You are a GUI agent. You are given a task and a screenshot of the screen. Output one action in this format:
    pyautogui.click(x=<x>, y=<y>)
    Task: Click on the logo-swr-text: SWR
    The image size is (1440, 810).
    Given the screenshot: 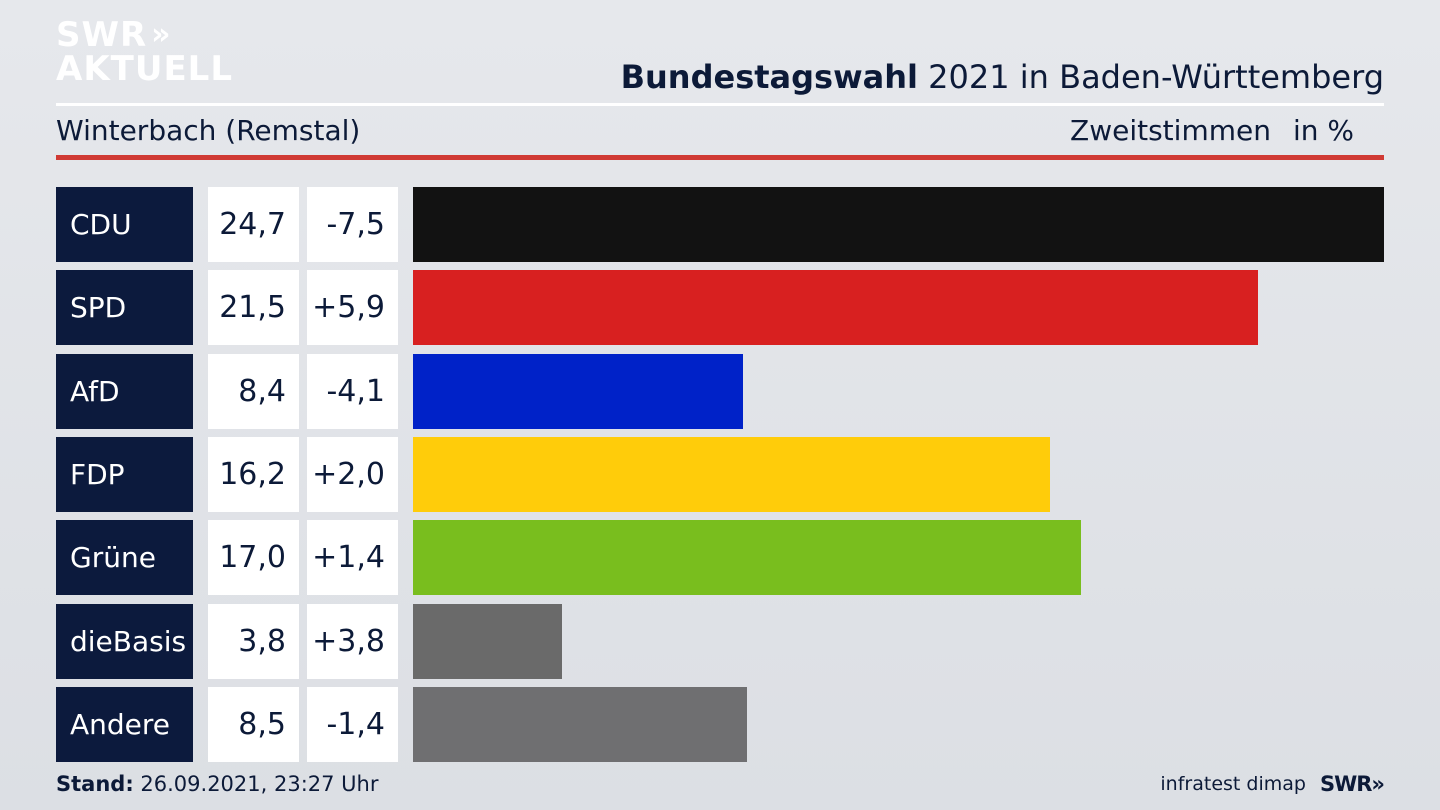 What is the action you would take?
    pyautogui.click(x=102, y=35)
    